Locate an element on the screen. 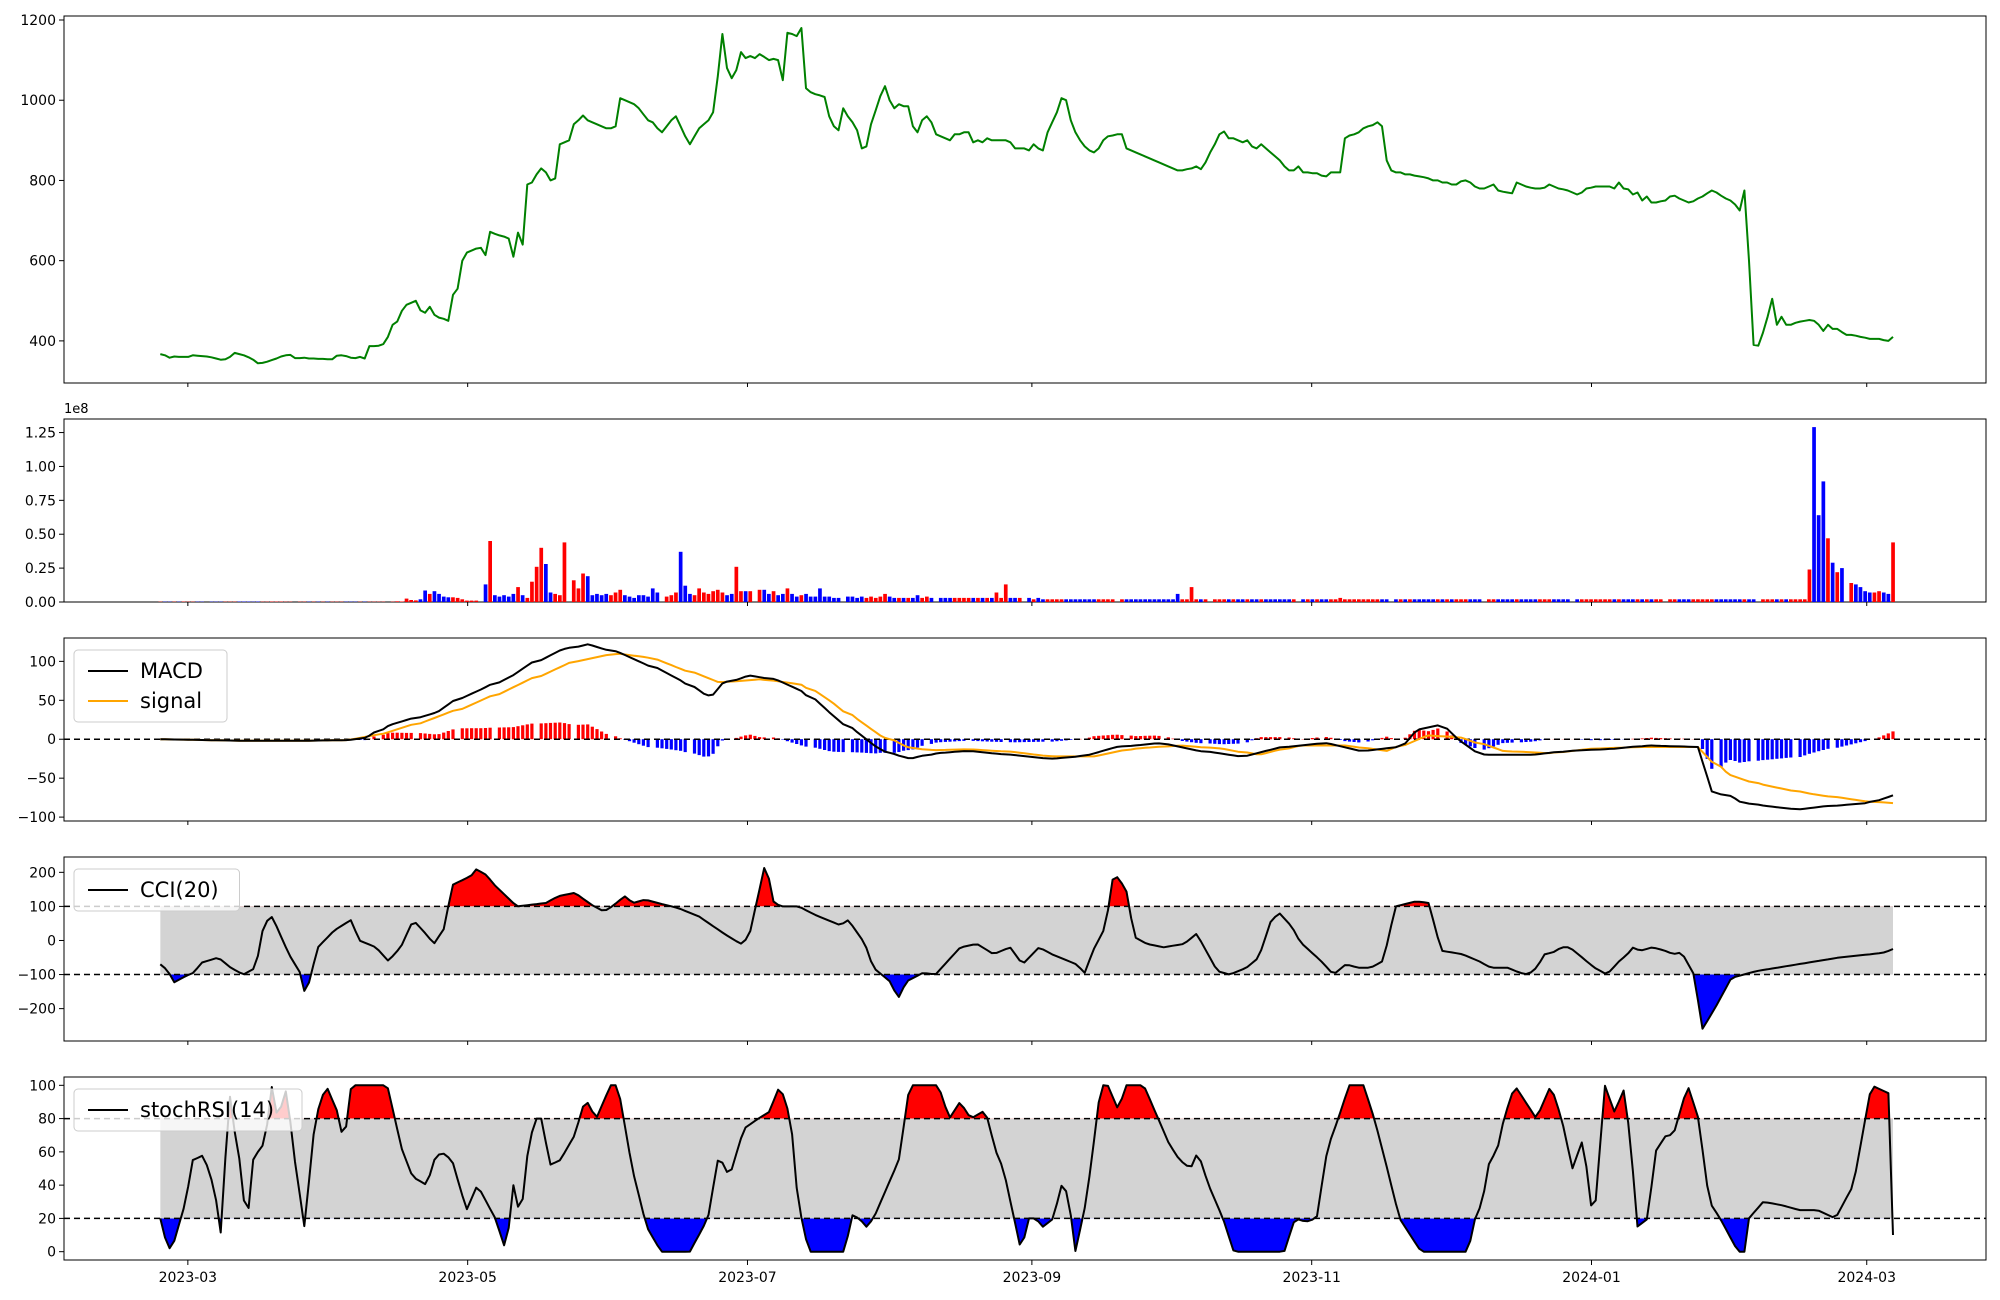 The image size is (2000, 1300). legend-label: stochRSI(14) is located at coordinates (207, 1110).